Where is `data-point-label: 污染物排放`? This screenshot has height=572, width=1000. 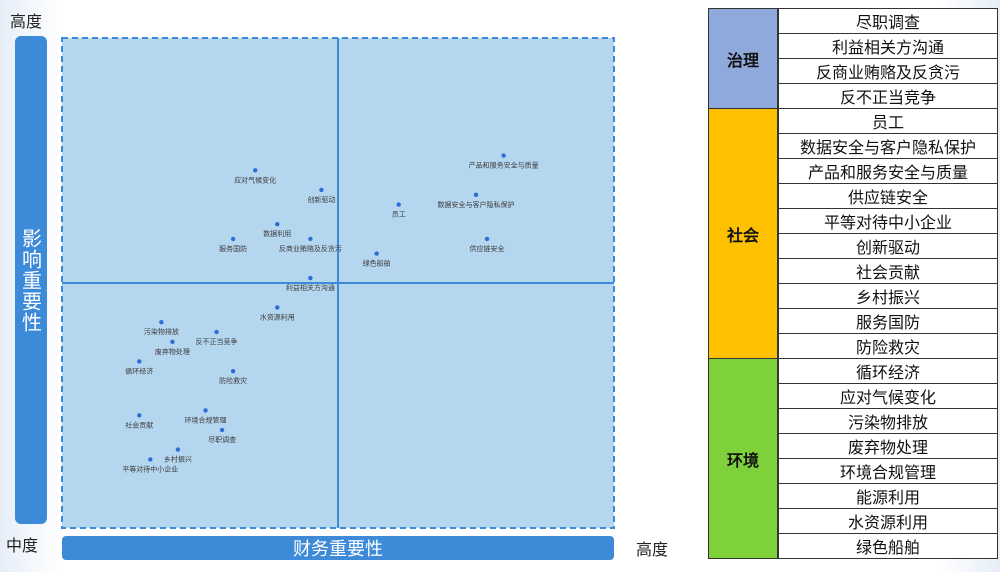
data-point-label: 污染物排放 is located at coordinates (161, 331).